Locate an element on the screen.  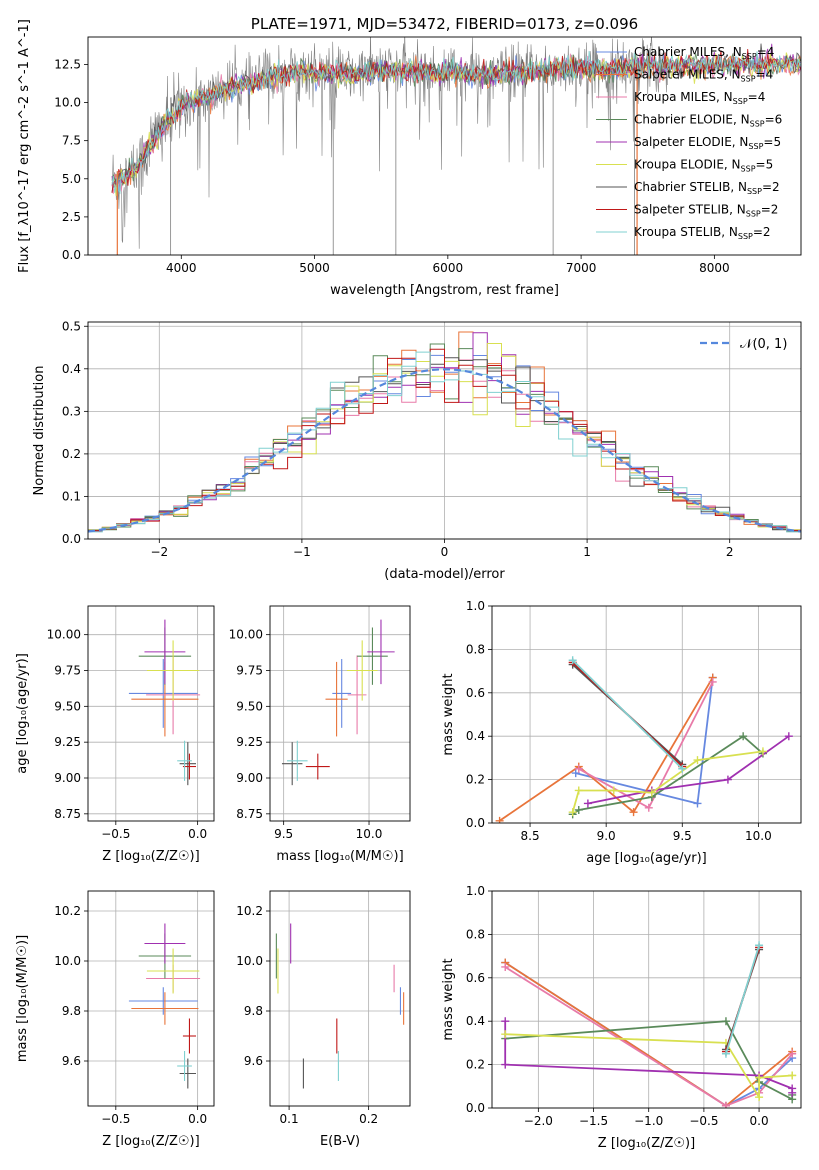
x-tick-label: −2.0 is located at coordinates (538, 1121).